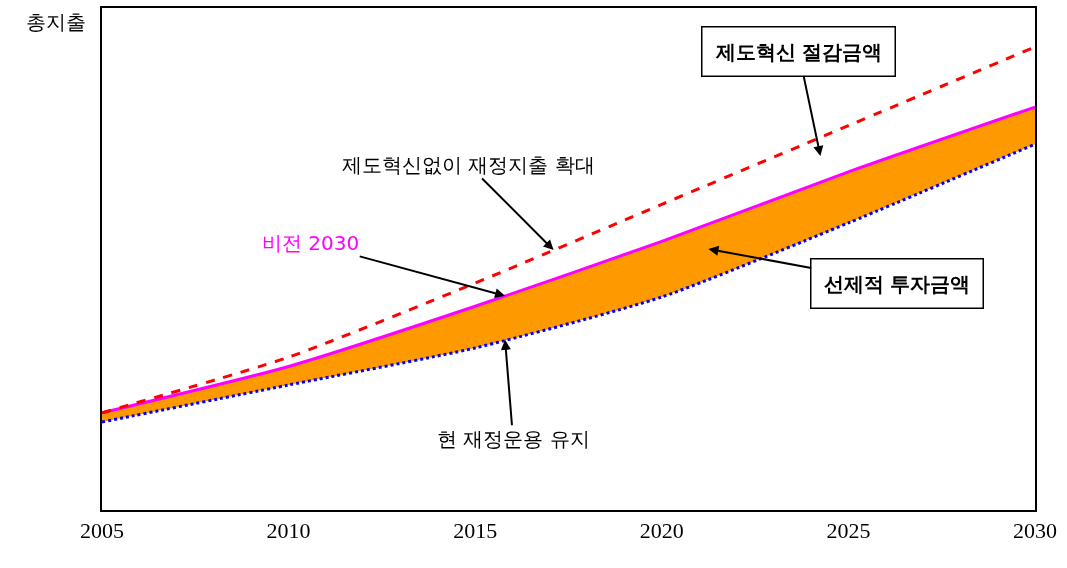 This screenshot has height=568, width=1067. I want to click on x-tick-label: 2020, so click(661, 531).